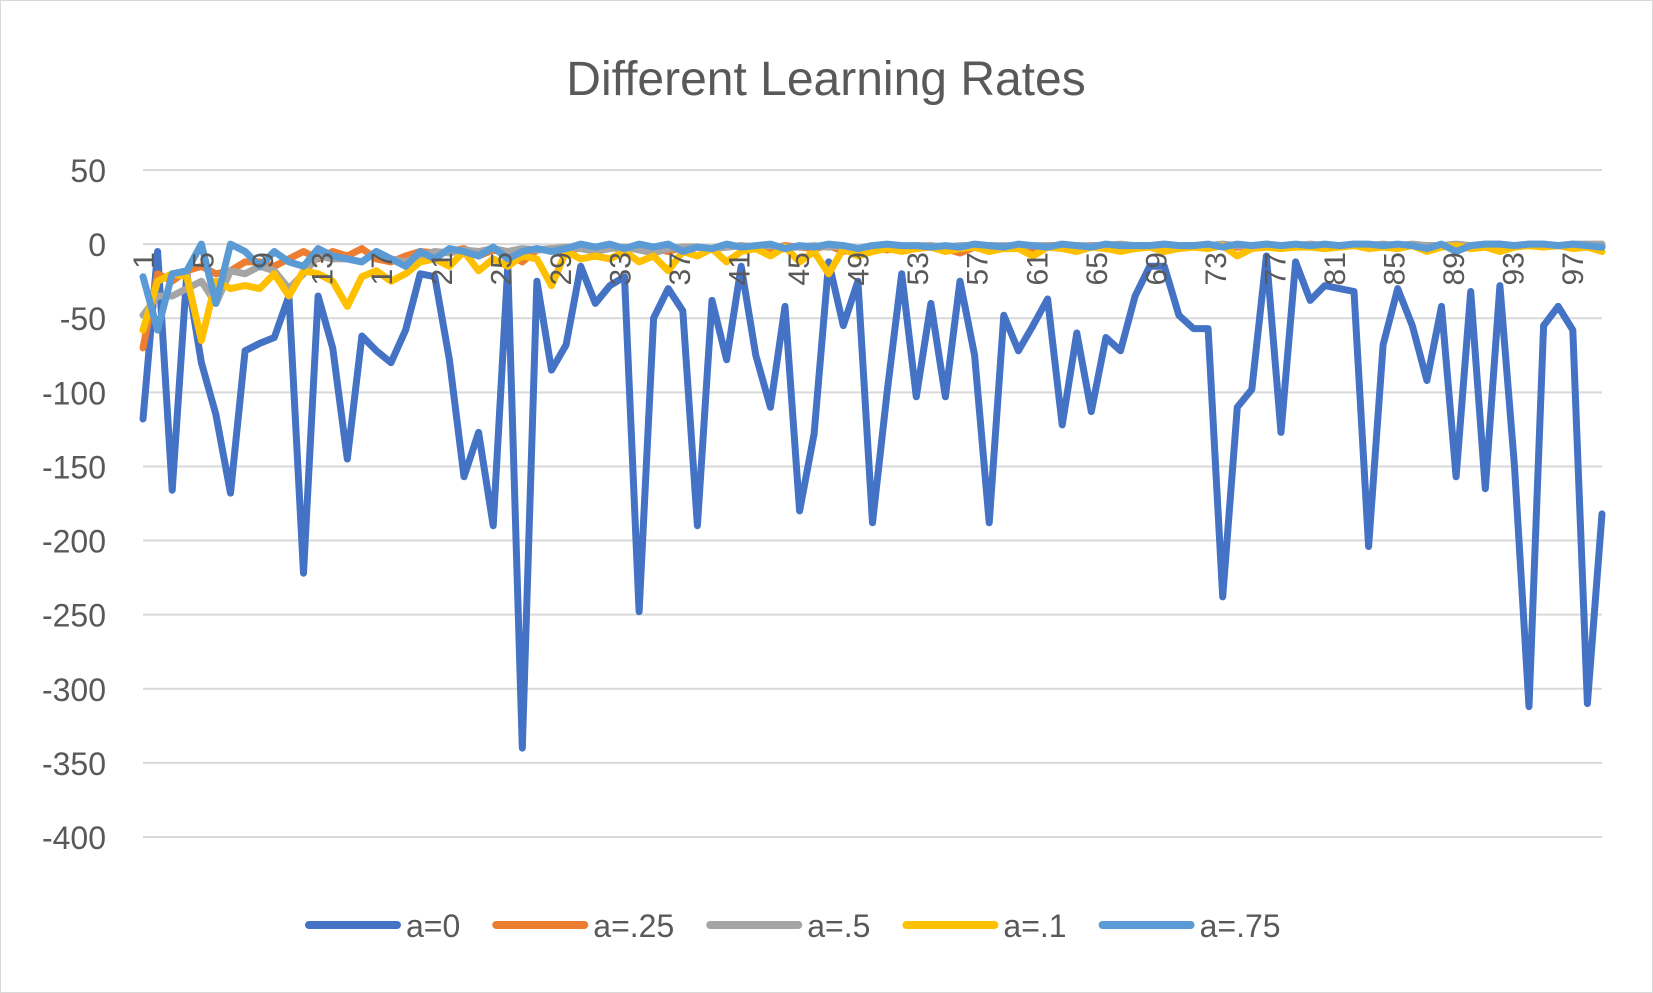  Describe the element at coordinates (872, 287) in the screenshot. I see `series-line` at that location.